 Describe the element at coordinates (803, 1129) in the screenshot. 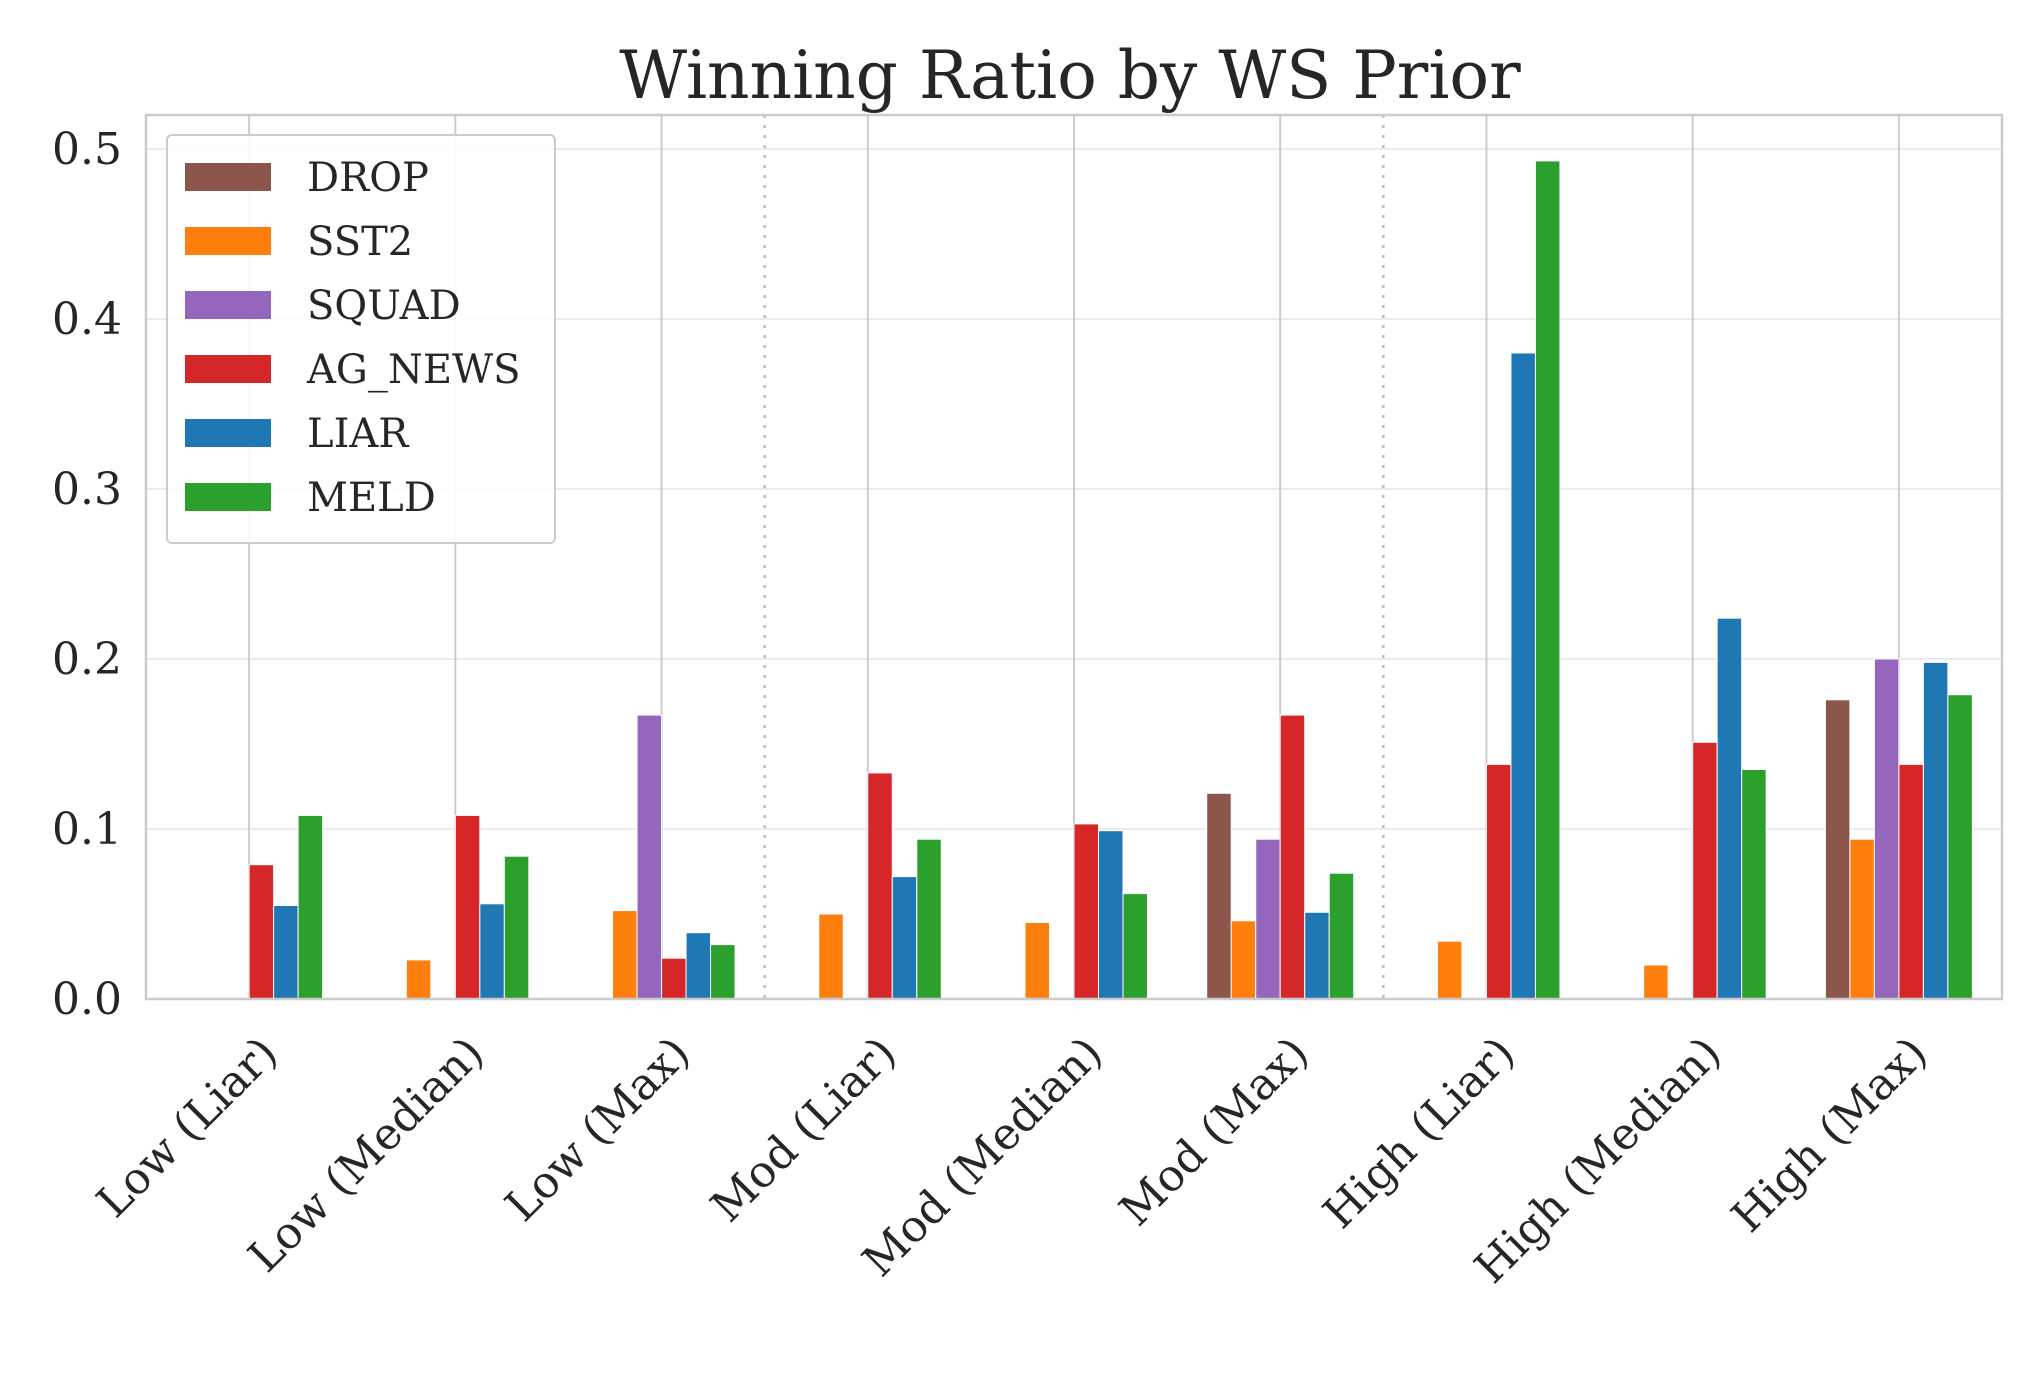

I see `x-tick-label: Mod (Liar)` at that location.